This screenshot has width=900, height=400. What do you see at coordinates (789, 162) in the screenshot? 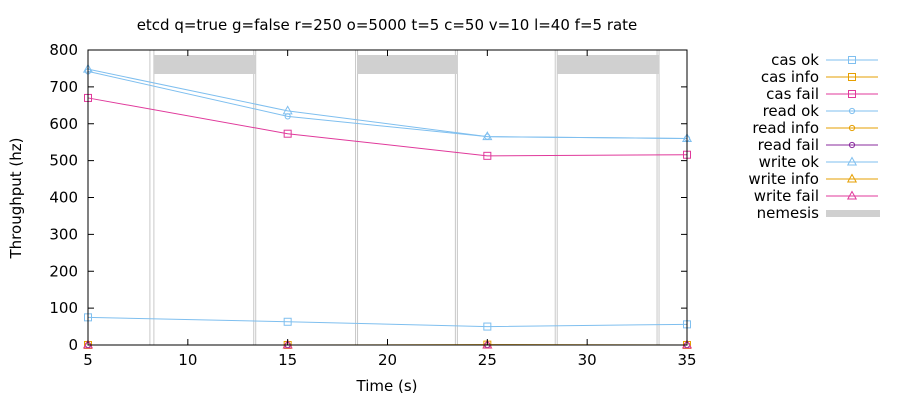
I see `legend-label: write ok` at bounding box center [789, 162].